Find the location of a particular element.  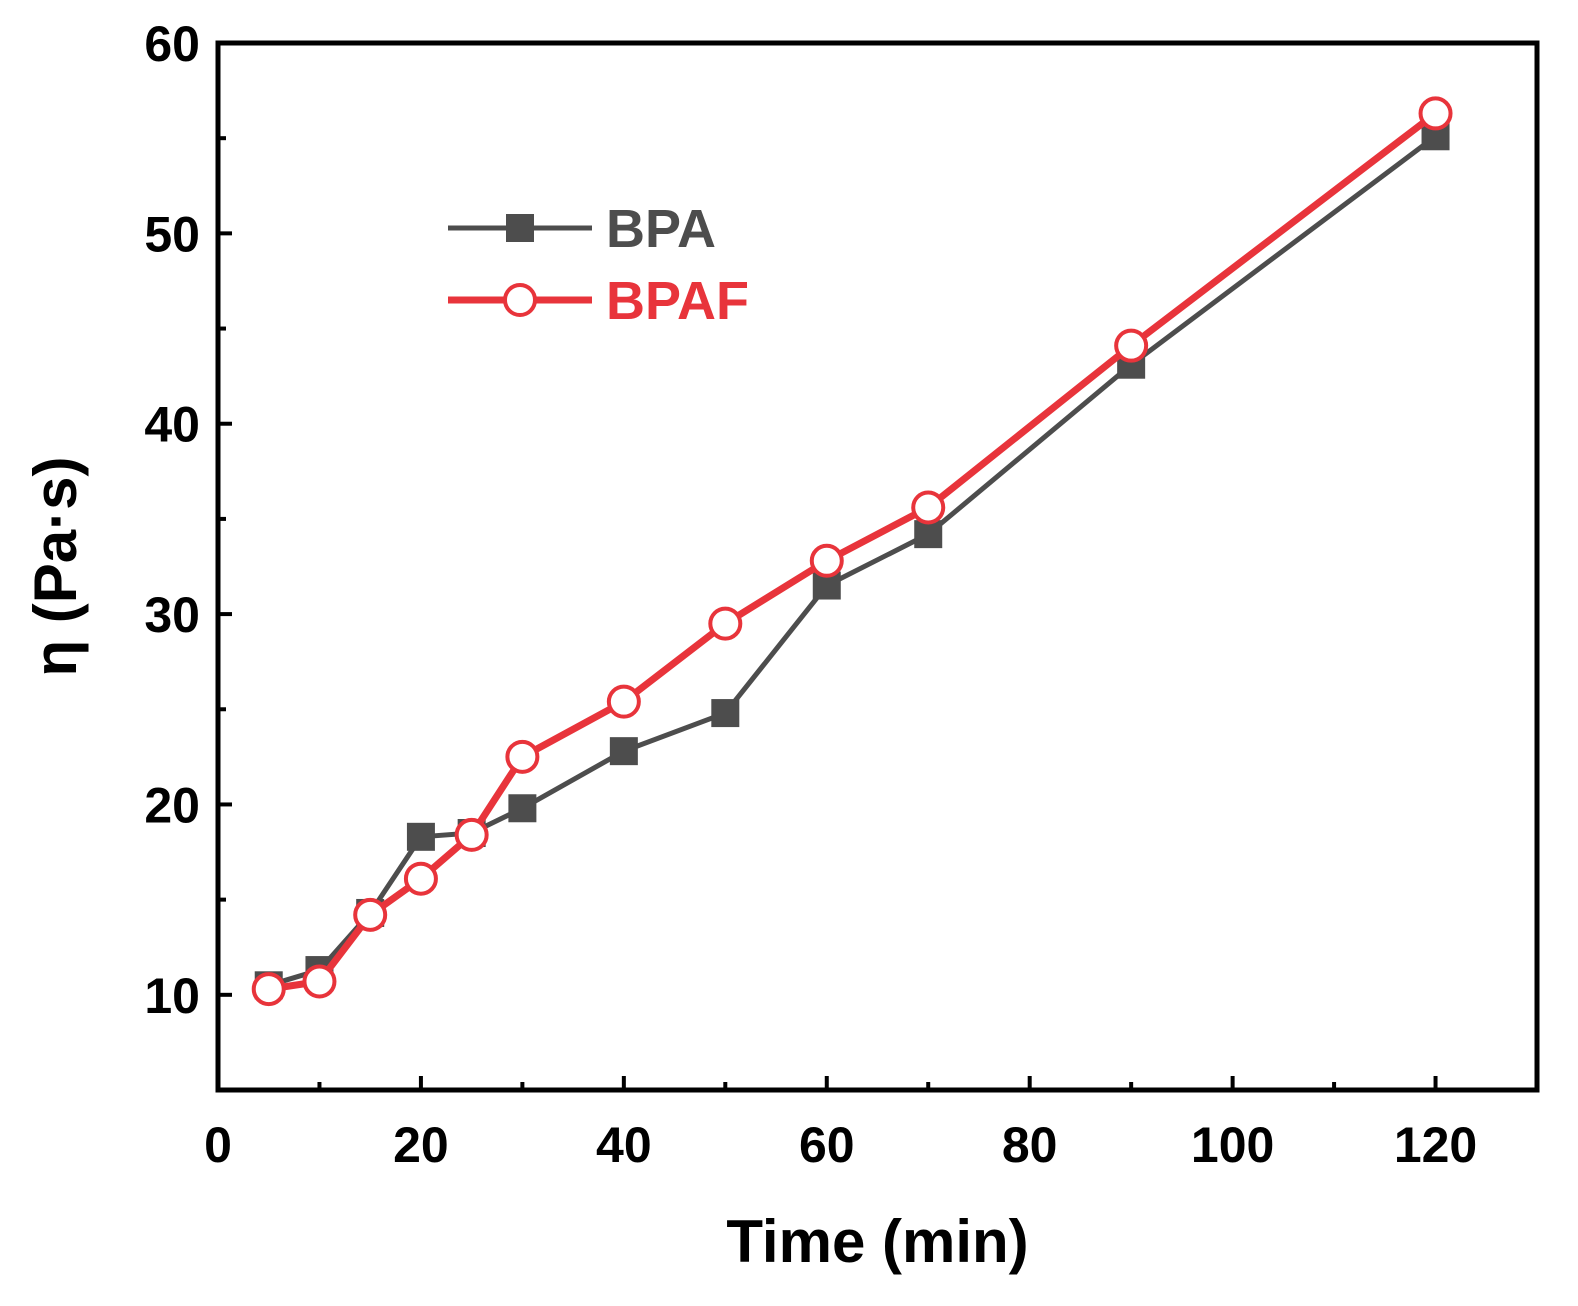

legend-item-bpaf: BPAF is located at coordinates (598, 301).